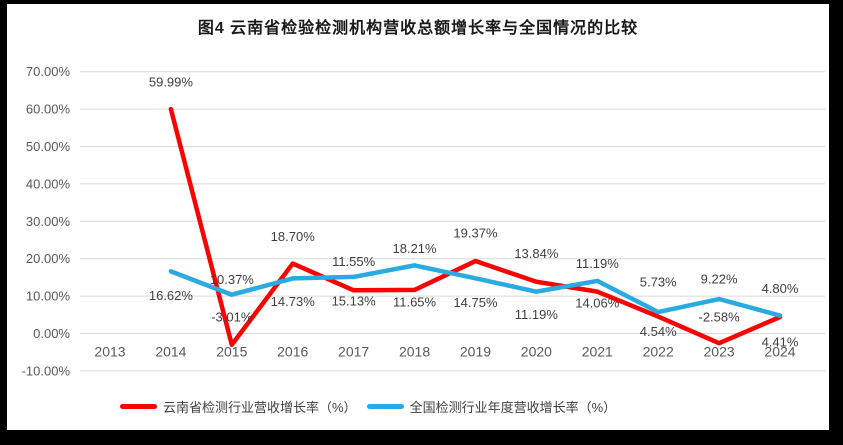 This screenshot has width=843, height=445. Describe the element at coordinates (232, 316) in the screenshot. I see `data-label: -3.01%` at that location.